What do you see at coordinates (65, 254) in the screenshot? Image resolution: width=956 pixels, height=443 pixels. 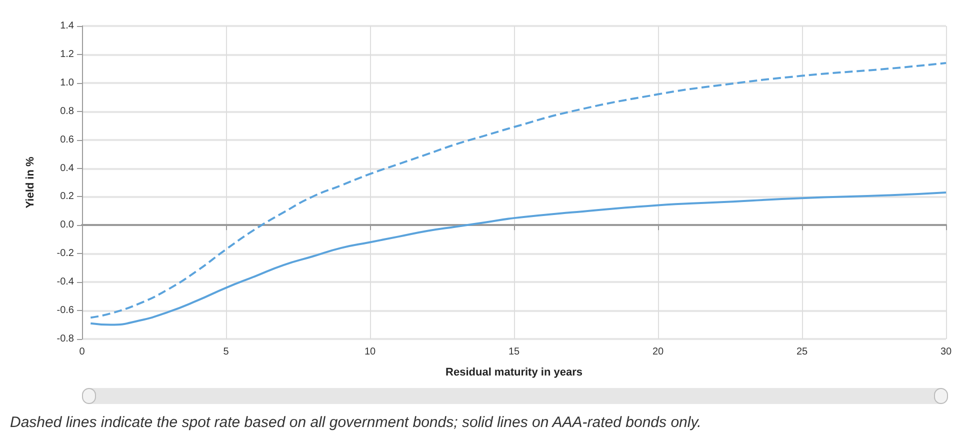 I see `y-tick-label: -0.2` at bounding box center [65, 254].